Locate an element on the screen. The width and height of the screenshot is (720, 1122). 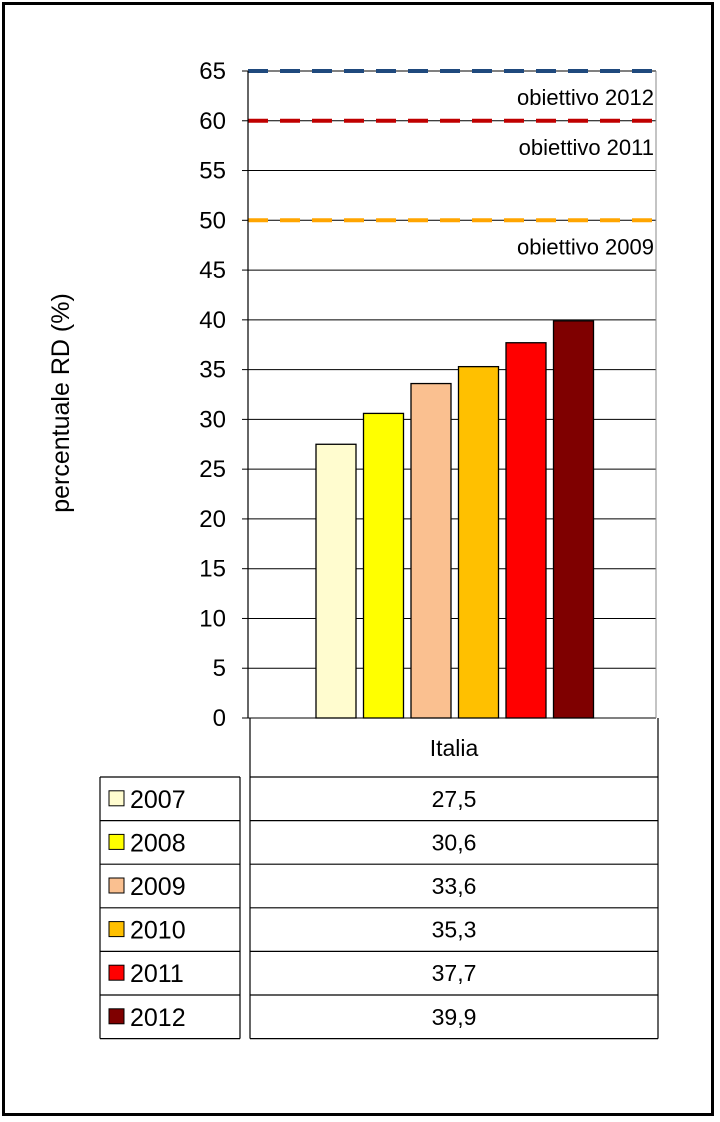
data-label: 35,3 is located at coordinates (454, 930).